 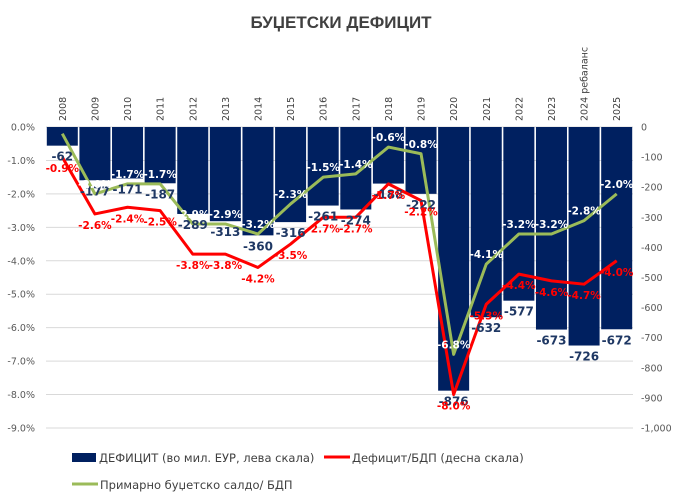 I want to click on legend-label-deficit: ДЕФИЦИТ (во мил. ЕУР, лева скала), so click(x=206, y=458).